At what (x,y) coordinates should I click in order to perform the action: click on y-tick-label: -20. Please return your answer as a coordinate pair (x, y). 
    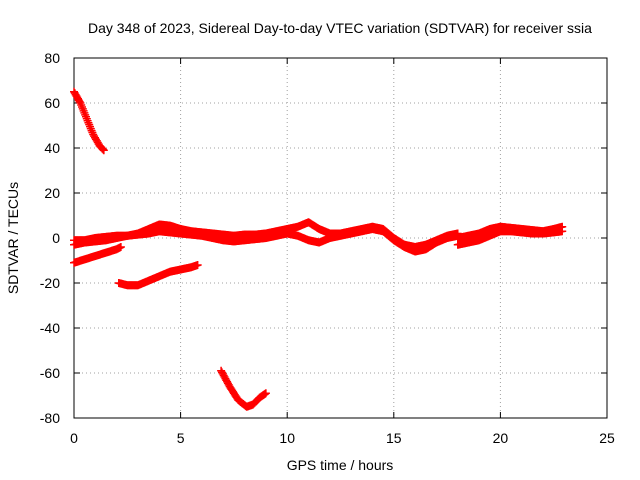
    Looking at the image, I should click on (50, 283).